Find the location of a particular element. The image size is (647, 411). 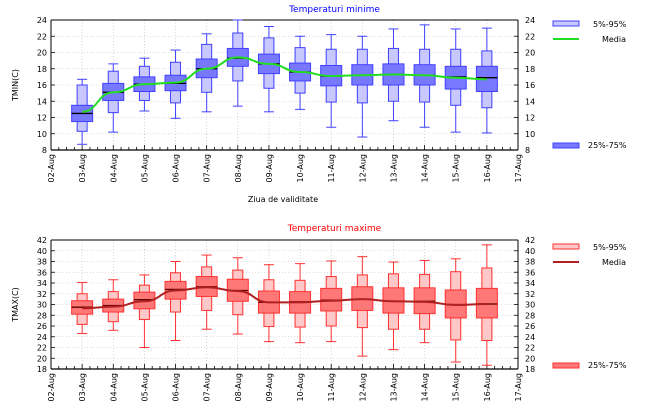

y-tick-label-right: 42 is located at coordinates (530, 240).